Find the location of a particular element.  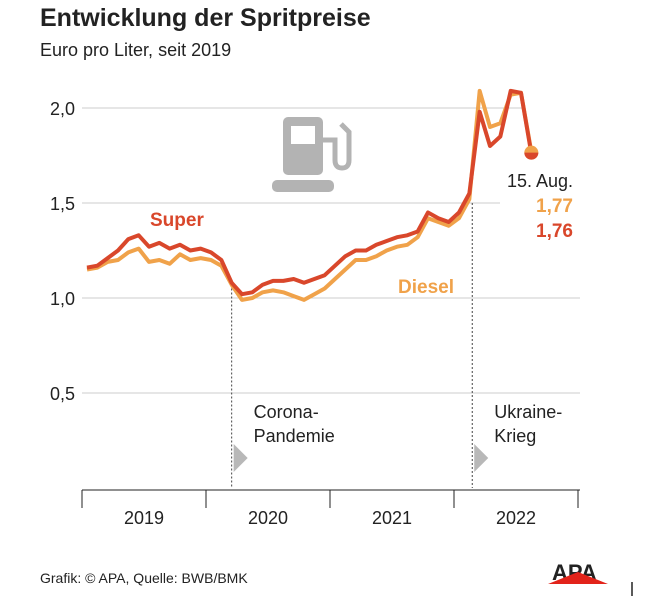

y-tick-label: 2,0 is located at coordinates (62, 109).